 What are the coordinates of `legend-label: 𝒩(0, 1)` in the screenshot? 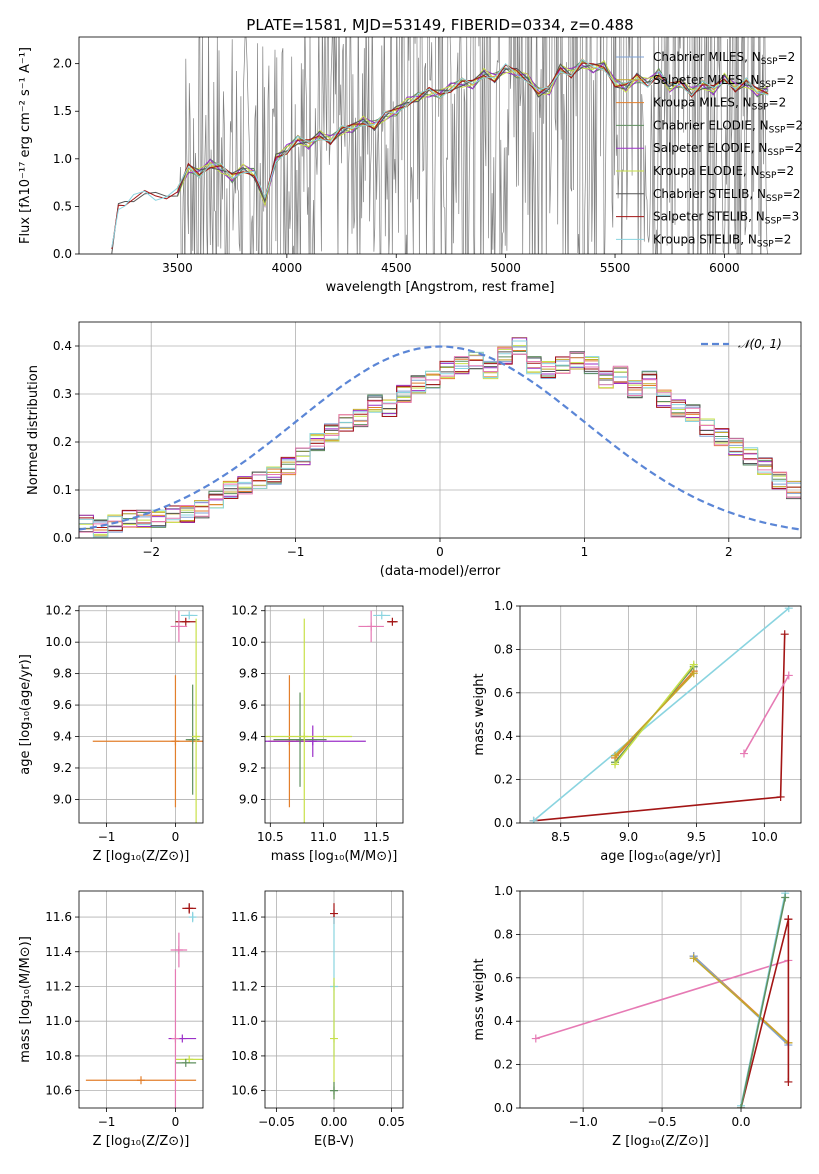 It's located at (760, 344).